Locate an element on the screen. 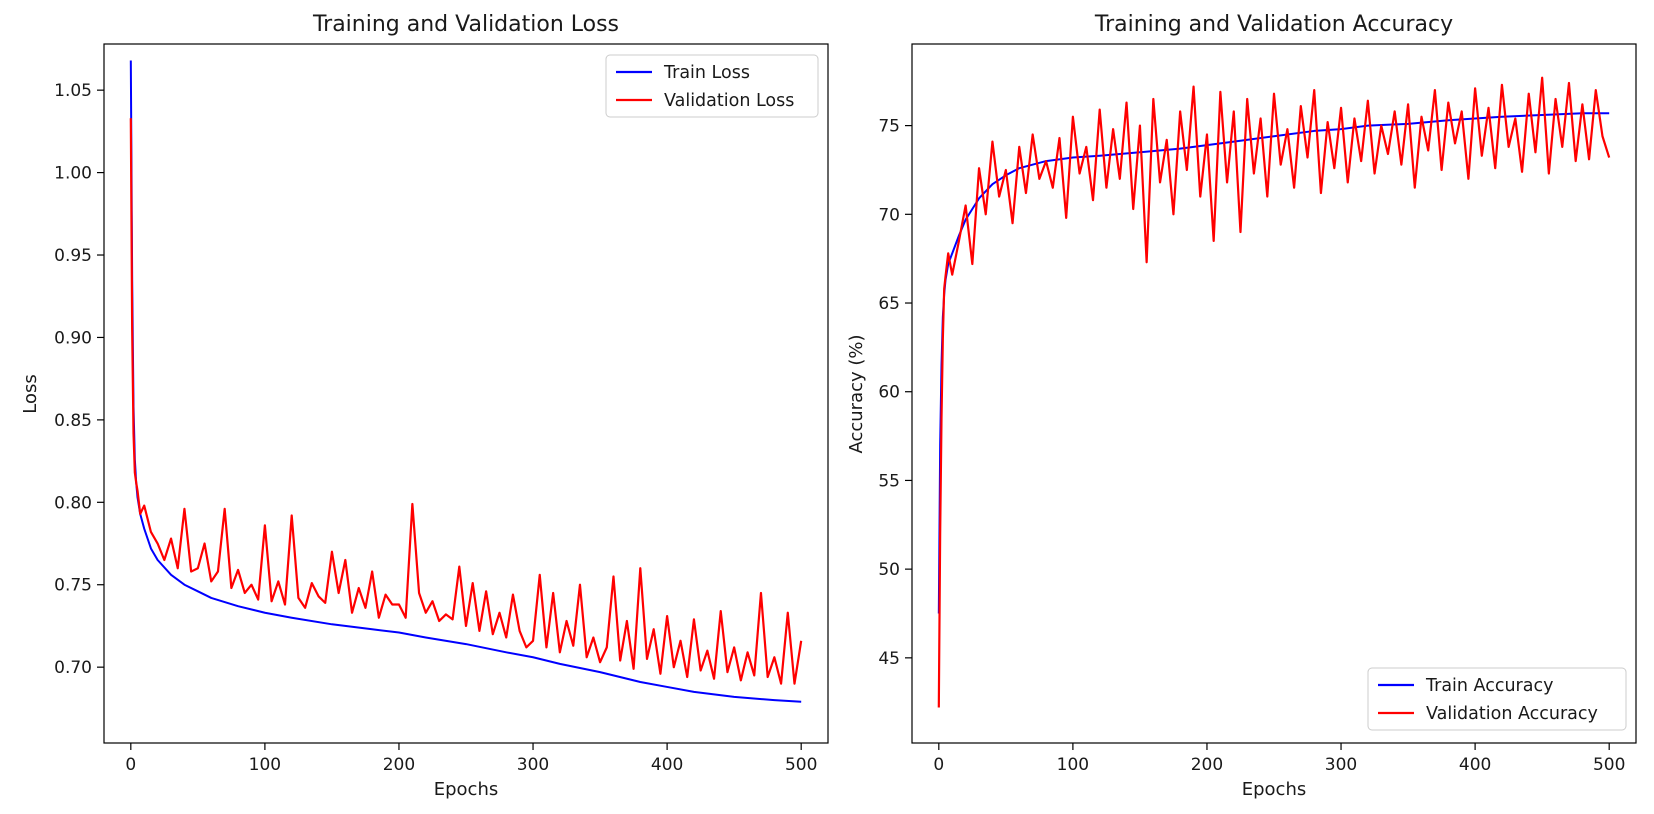 The width and height of the screenshot is (1654, 814). accuracy-chart-ylabel: Accuracy (%) is located at coordinates (856, 393).